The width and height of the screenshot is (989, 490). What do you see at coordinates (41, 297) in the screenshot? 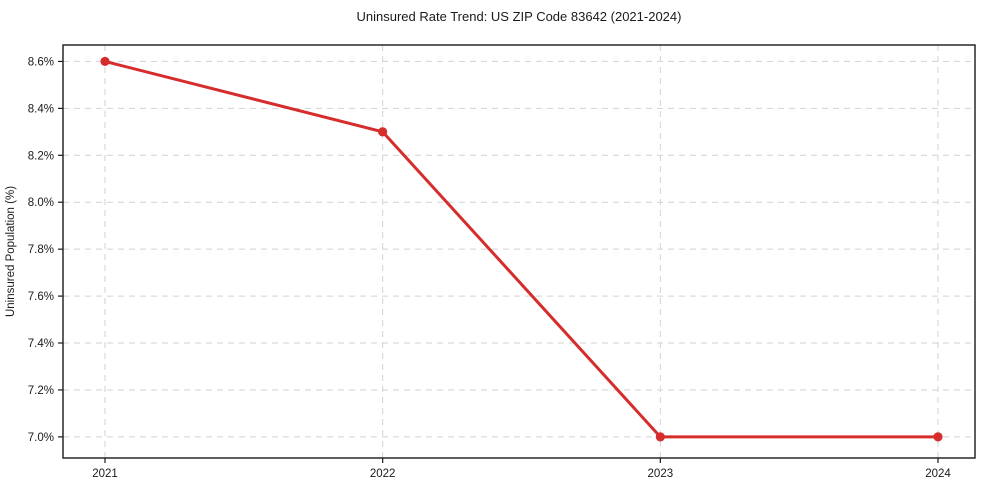
I see `y-tick-label: 7.6%` at bounding box center [41, 297].